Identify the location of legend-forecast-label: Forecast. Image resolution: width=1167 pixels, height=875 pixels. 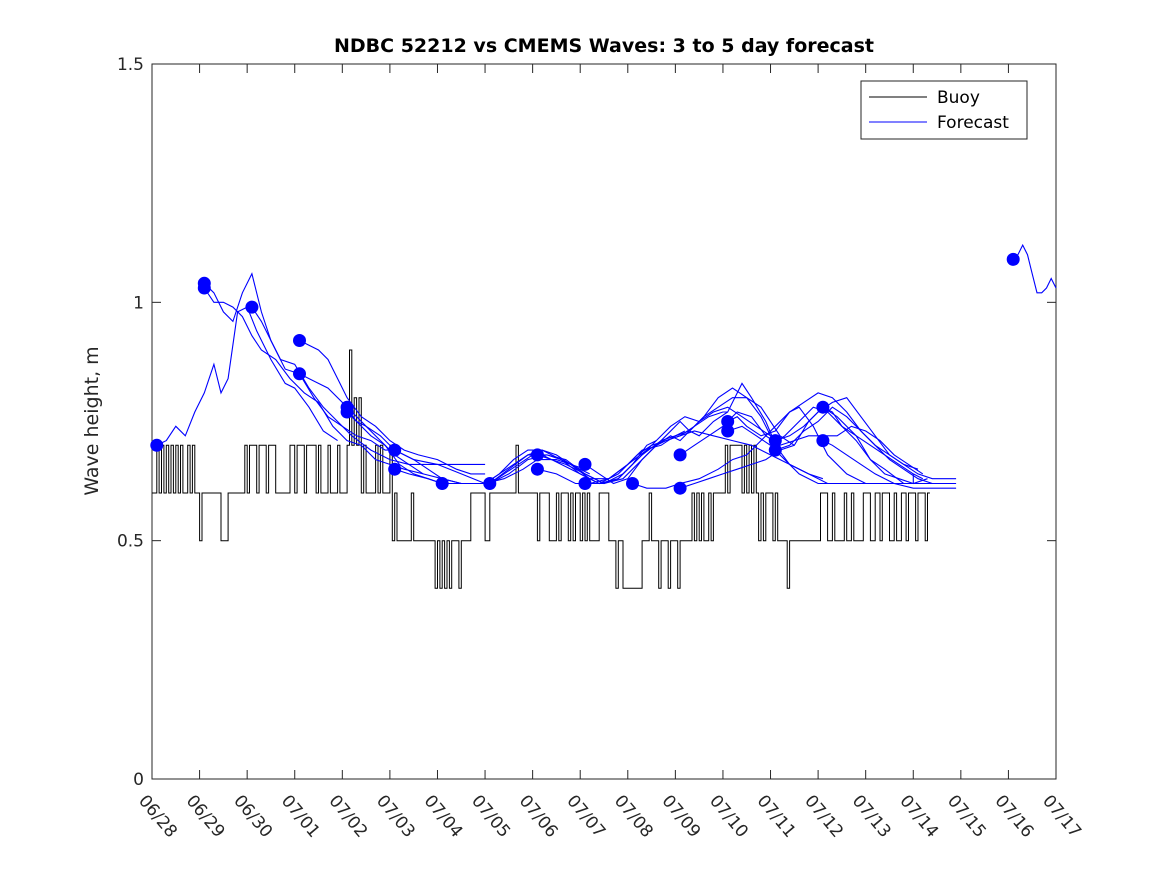
(973, 123).